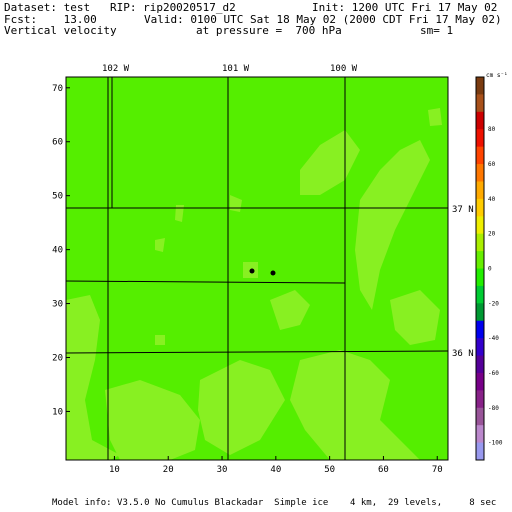  What do you see at coordinates (493, 373) in the screenshot?
I see `colorbar-label: -60` at bounding box center [493, 373].